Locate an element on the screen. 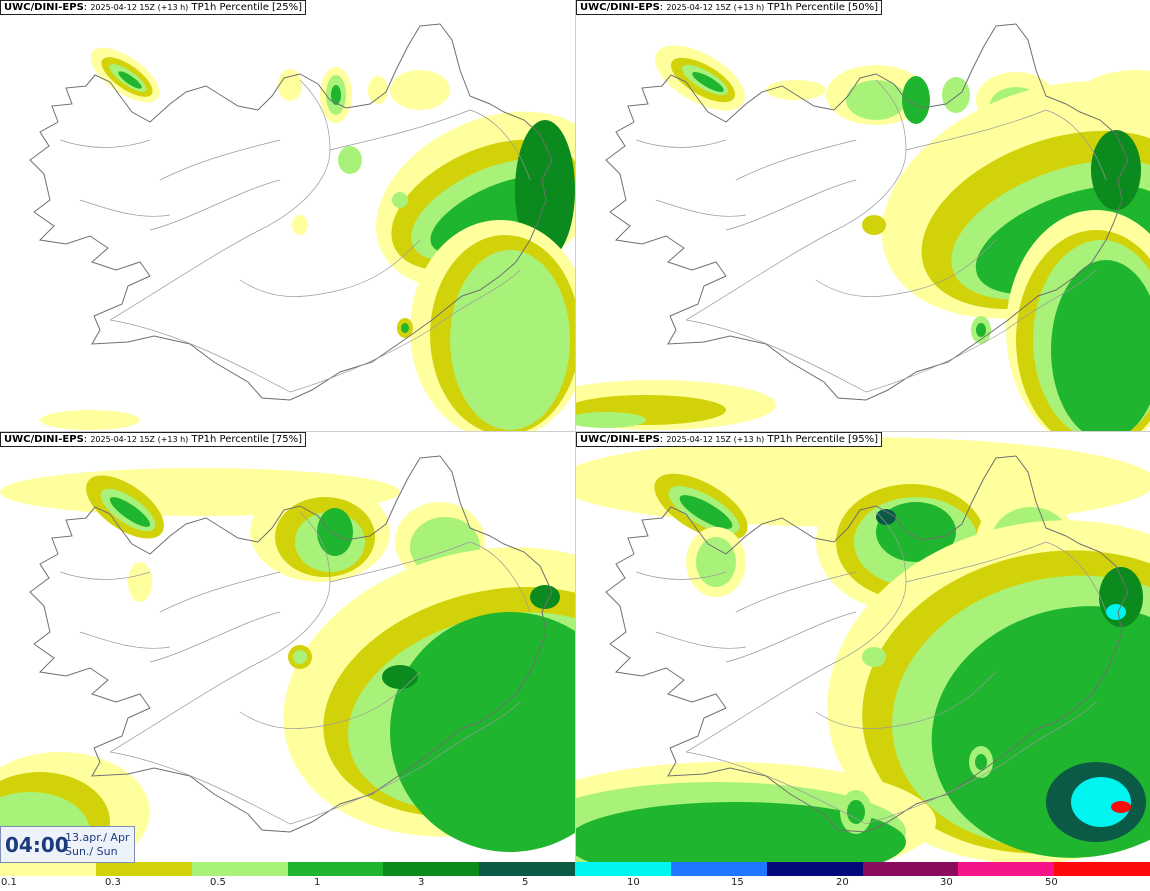  colorbar-tick-label: 1 is located at coordinates (317, 882).